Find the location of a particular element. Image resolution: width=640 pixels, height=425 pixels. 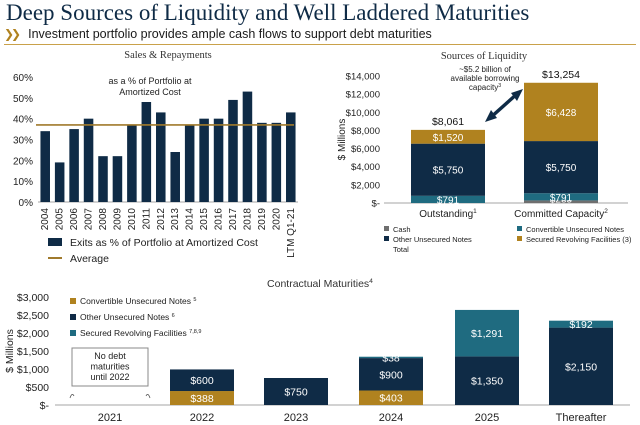

x-tick-label: 2012 is located at coordinates (161, 219).